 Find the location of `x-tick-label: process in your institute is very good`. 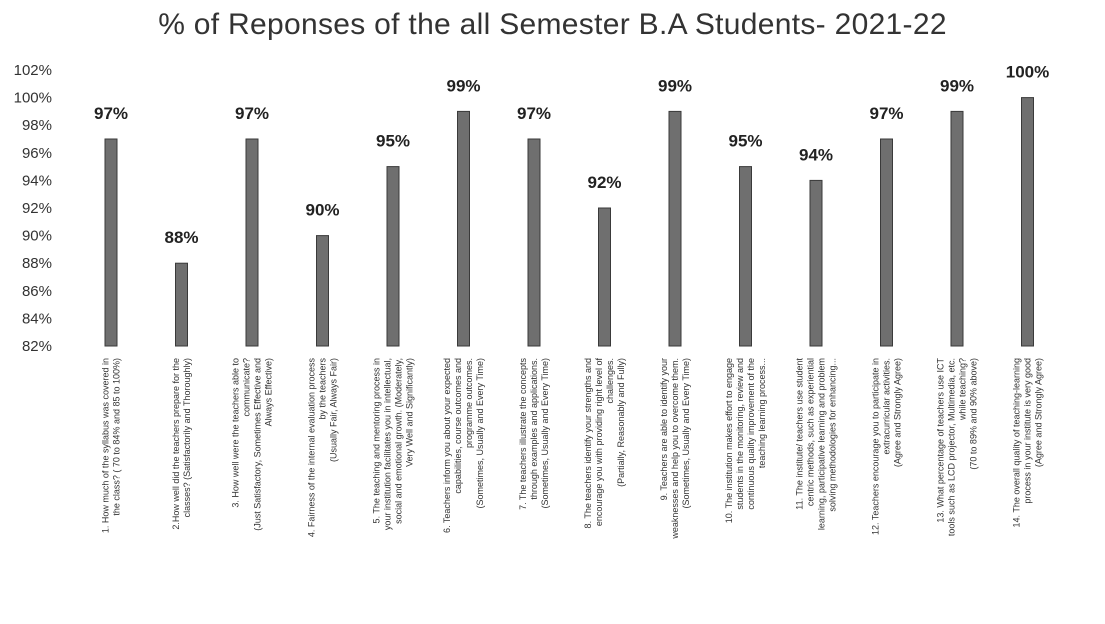

x-tick-label: process in your institute is very good is located at coordinates (1028, 431).